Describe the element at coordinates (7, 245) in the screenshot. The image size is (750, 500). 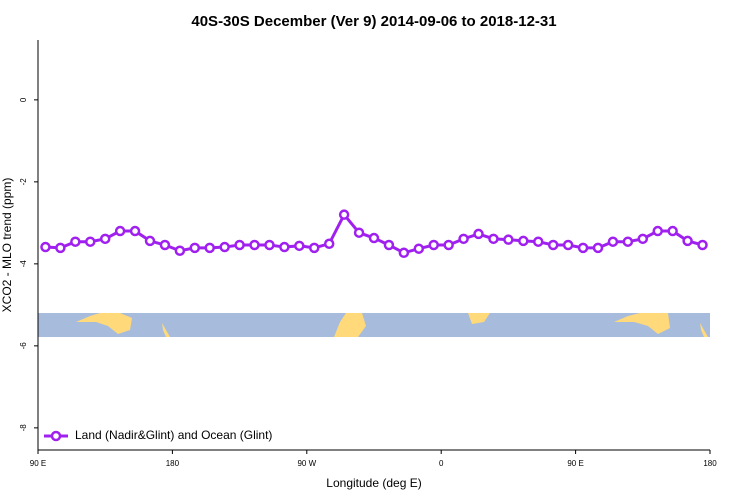
I see `y-axis-label: XCO2 - MLO trend (ppm)` at that location.